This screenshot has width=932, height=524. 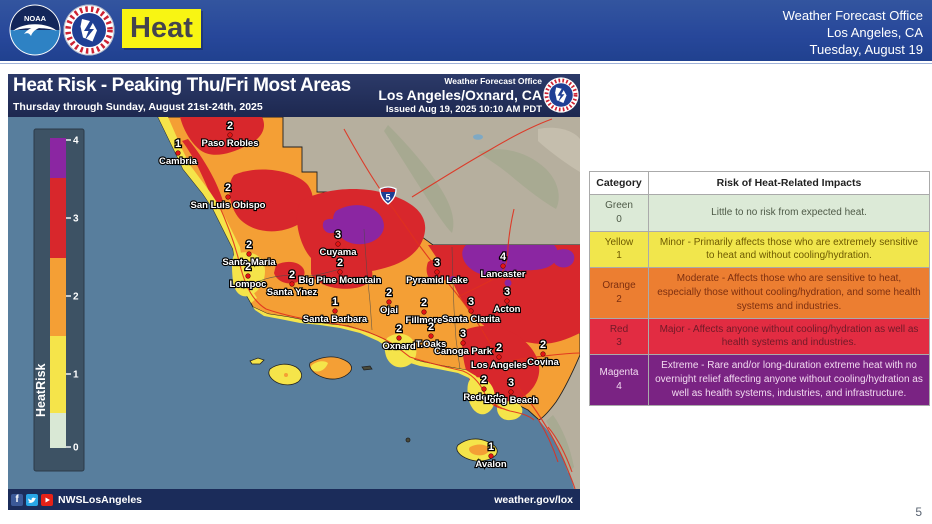 I want to click on city-label: Redondo, so click(x=483, y=397).